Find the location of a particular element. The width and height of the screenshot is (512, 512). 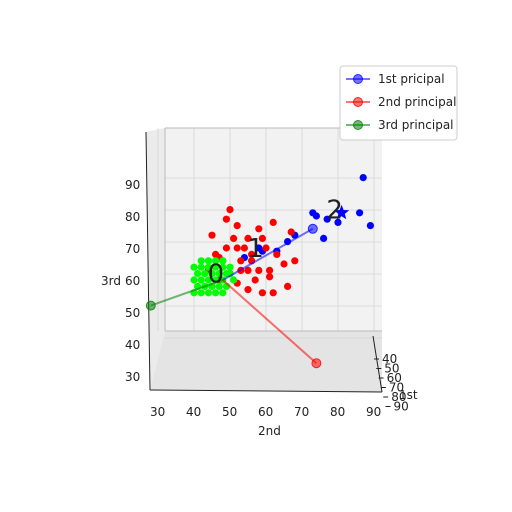

x-tick-label: 70 is located at coordinates (396, 388).